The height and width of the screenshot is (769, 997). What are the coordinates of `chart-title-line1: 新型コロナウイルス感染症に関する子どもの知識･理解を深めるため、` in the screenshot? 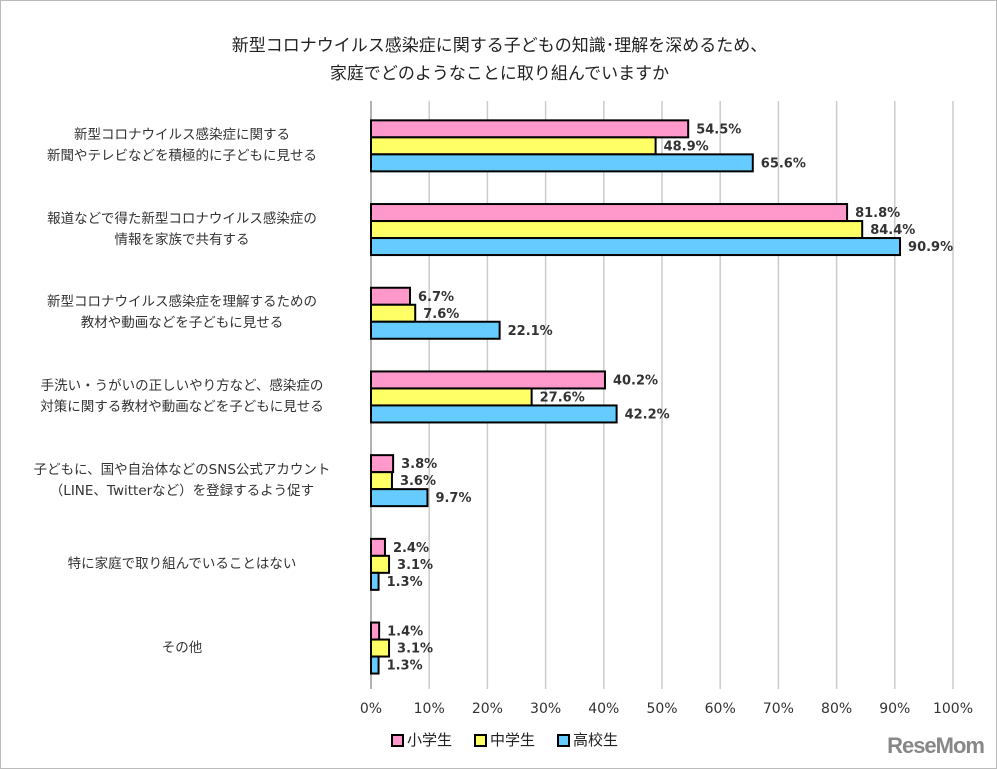 It's located at (499, 46).